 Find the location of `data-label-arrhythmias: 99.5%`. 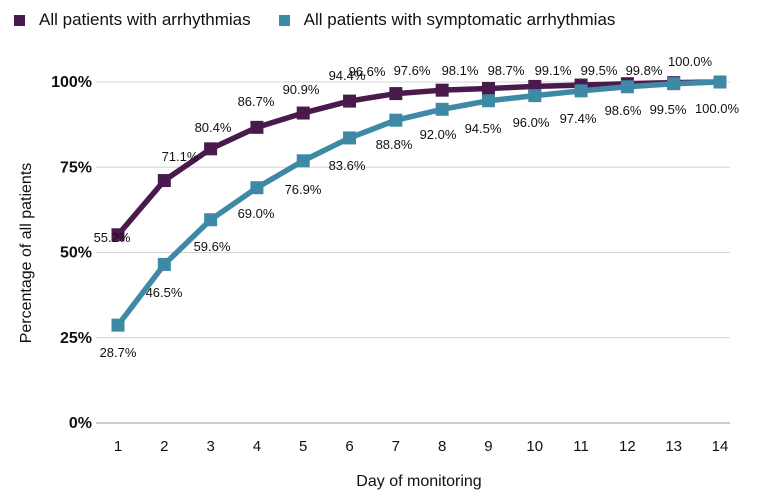

data-label-arrhythmias: 99.5% is located at coordinates (599, 70).